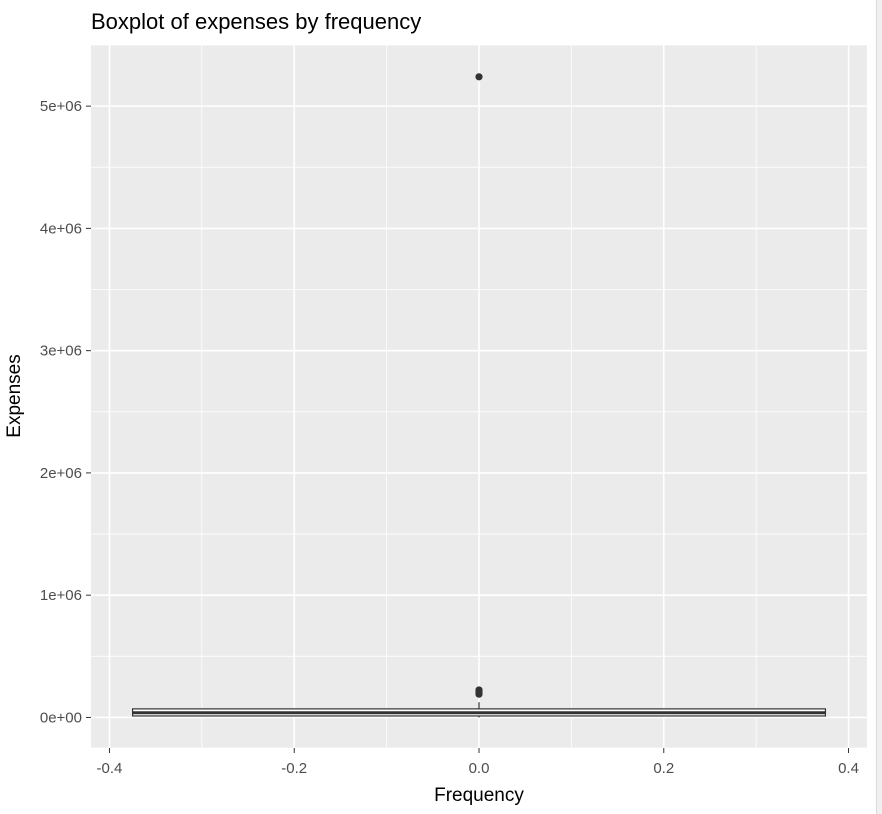 The image size is (882, 814). I want to click on y-tick-label: 5e+06, so click(61, 106).